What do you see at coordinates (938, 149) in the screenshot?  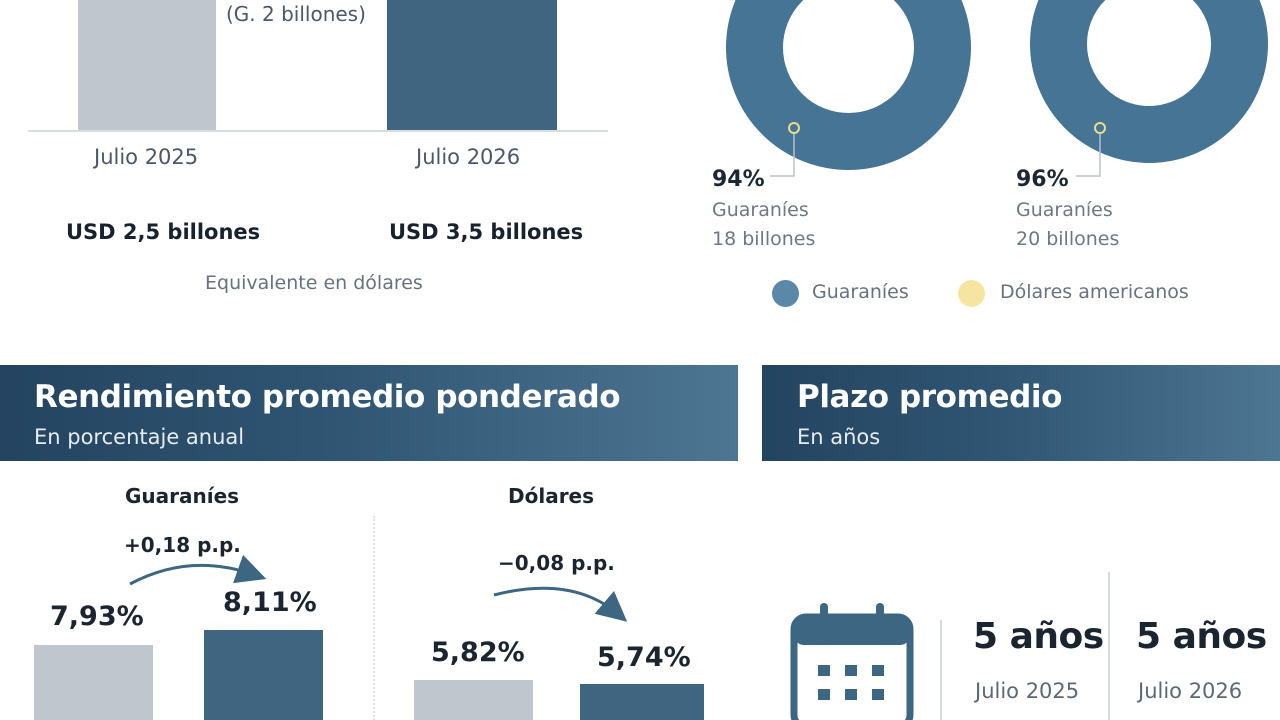 I see `donut-leader-lines` at bounding box center [938, 149].